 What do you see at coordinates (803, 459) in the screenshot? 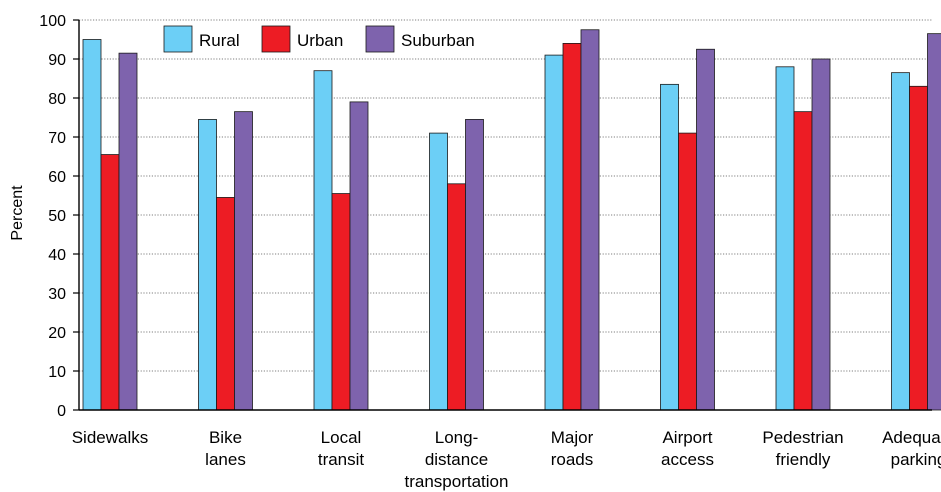
I see `x-category-label: friendly` at bounding box center [803, 459].